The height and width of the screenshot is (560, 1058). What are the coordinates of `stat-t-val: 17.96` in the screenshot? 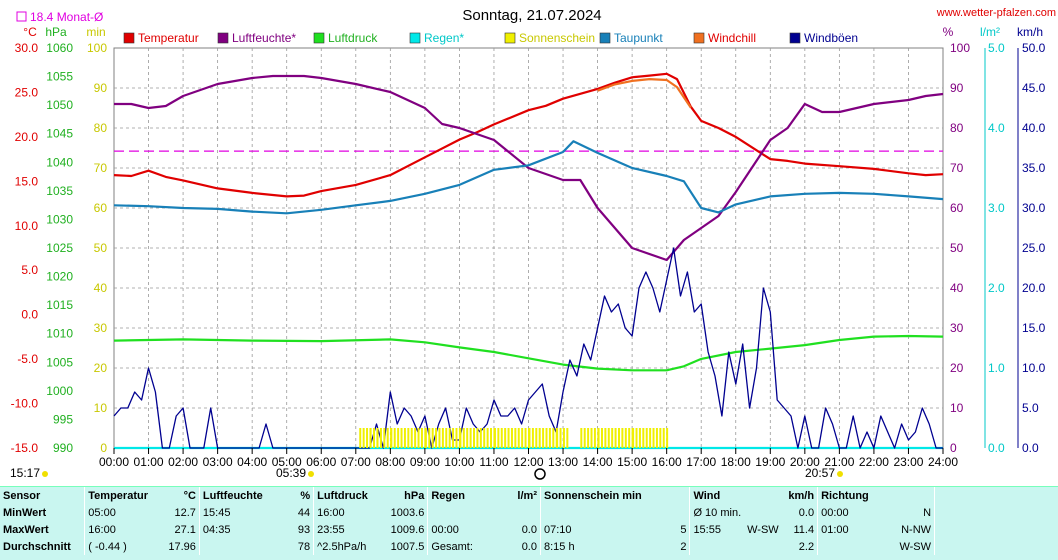 It's located at (182, 546).